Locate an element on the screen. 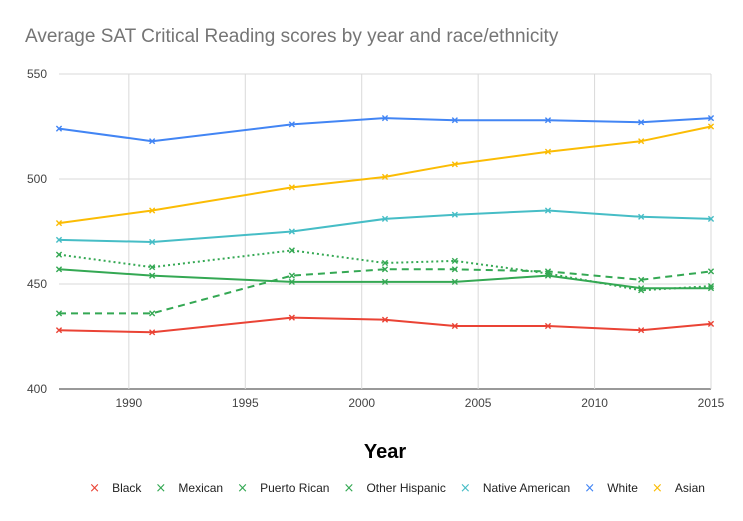 This screenshot has width=743, height=521. x-tick-label: 1995 is located at coordinates (245, 403).